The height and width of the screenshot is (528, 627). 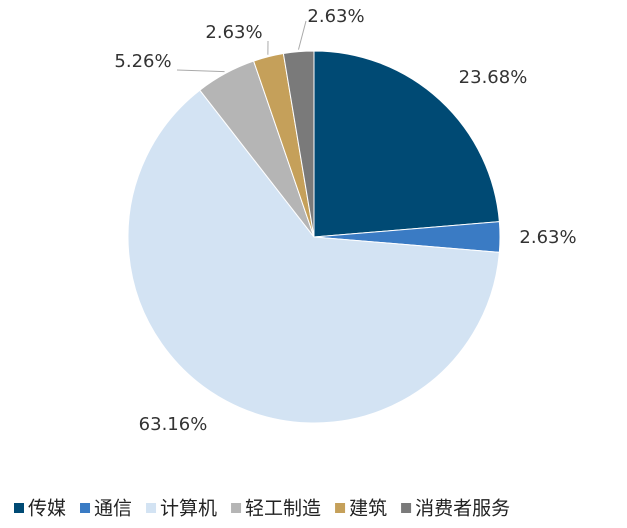 I want to click on legend-label: 计算机, so click(x=188, y=509).